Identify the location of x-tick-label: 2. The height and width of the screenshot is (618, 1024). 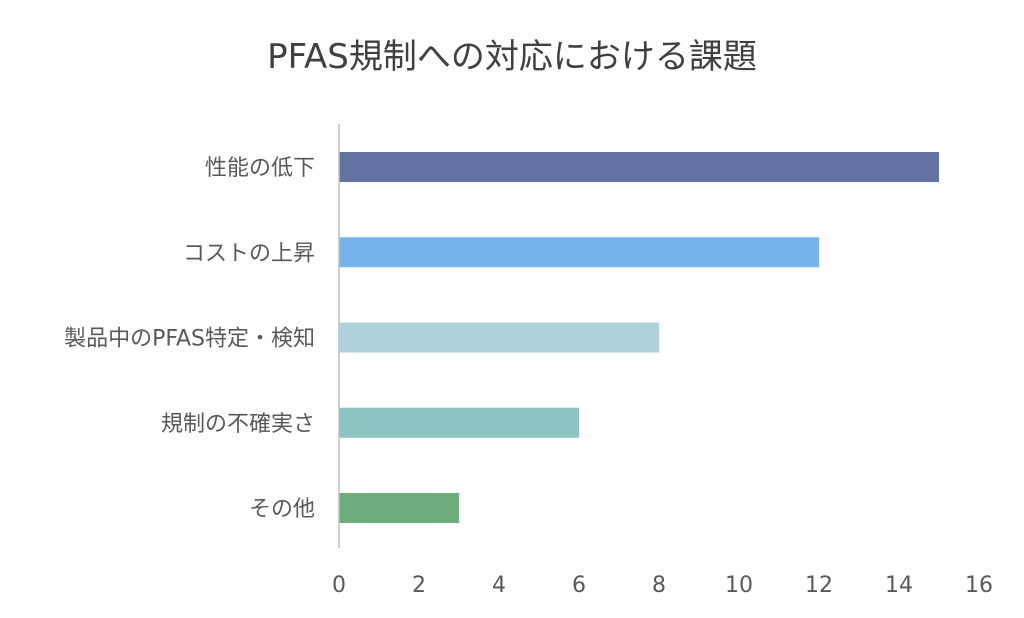
(419, 585).